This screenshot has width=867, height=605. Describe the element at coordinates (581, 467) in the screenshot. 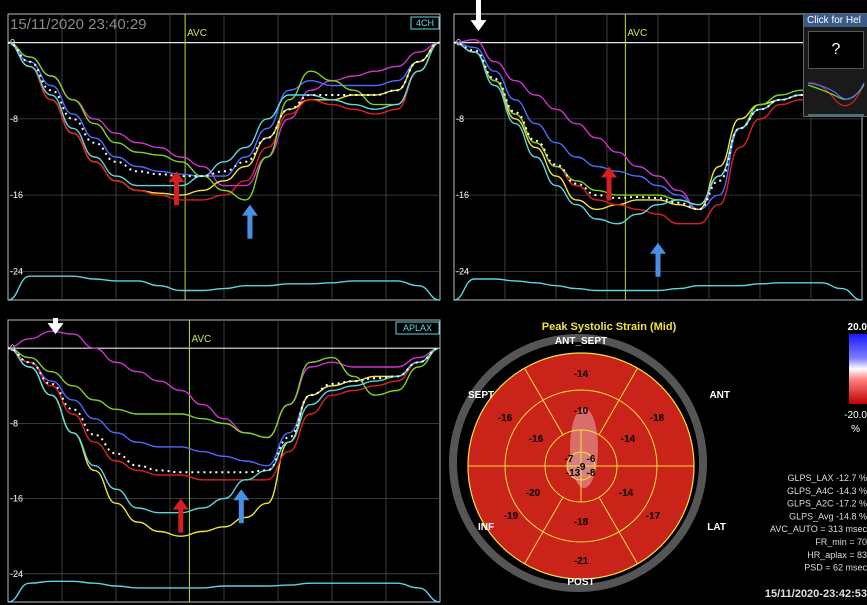

I see `segment-value: -9` at that location.